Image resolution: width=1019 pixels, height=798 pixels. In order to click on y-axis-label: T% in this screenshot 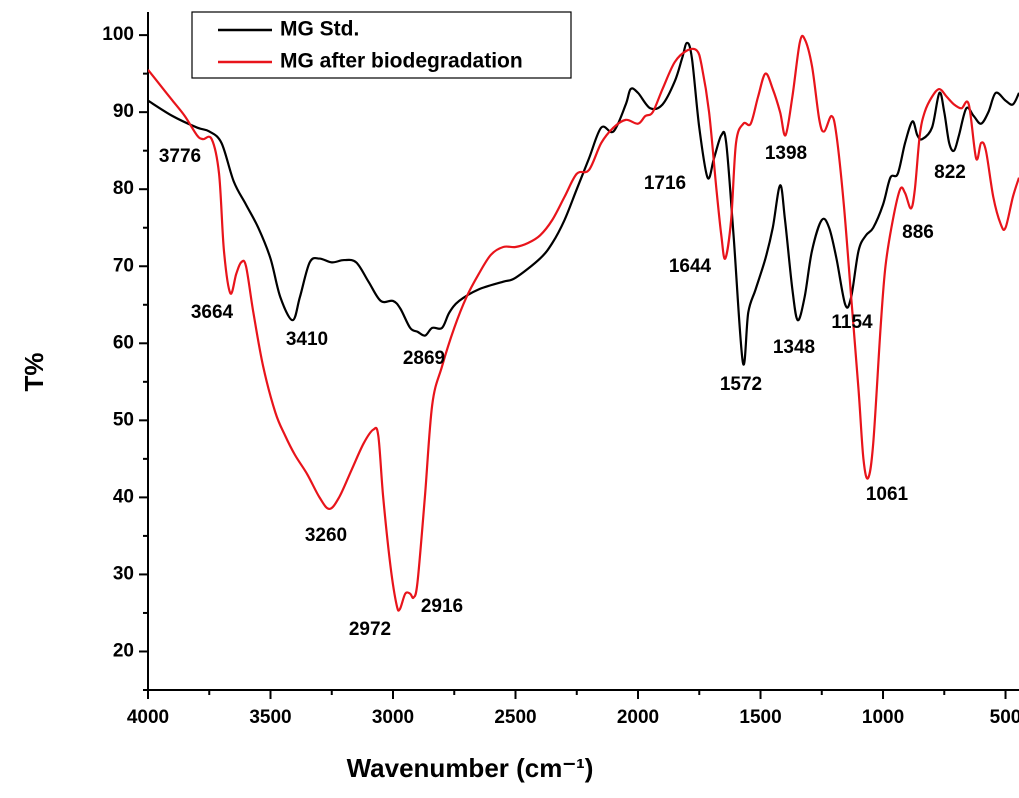, I will do `click(34, 372)`.